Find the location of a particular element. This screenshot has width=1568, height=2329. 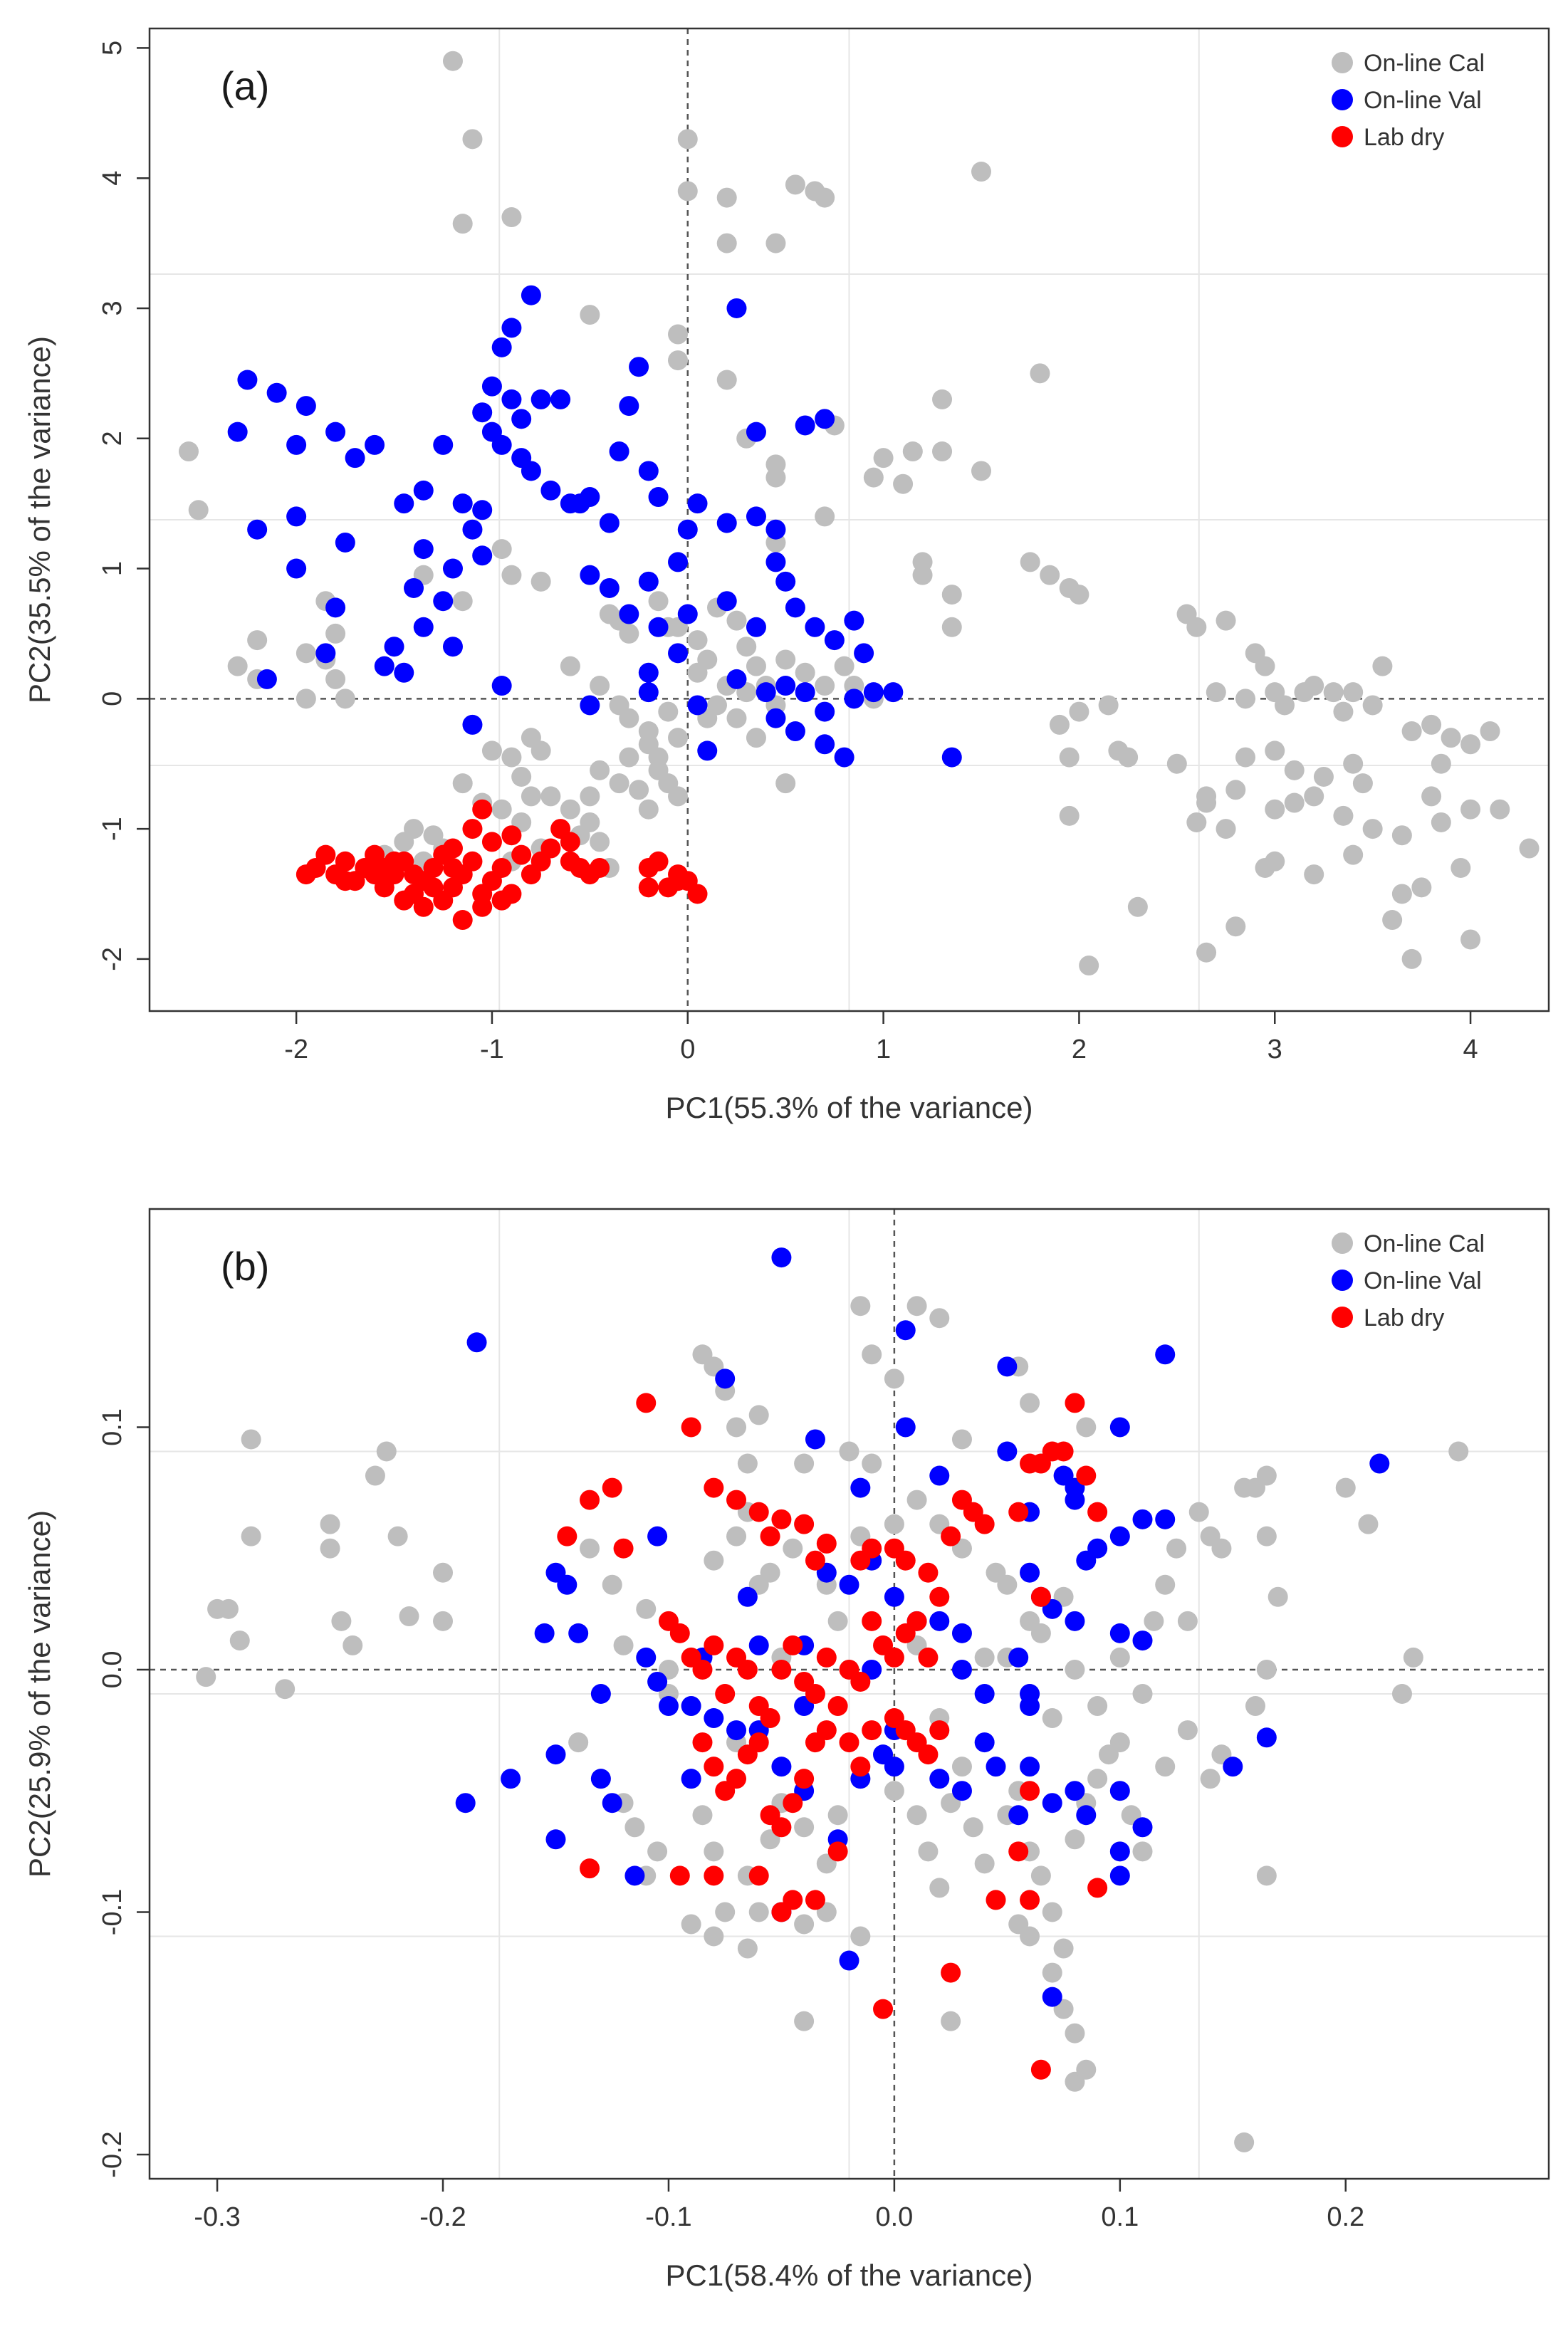

legend: On-line Cal On-line Val Lab dry is located at coordinates (1408, 100).